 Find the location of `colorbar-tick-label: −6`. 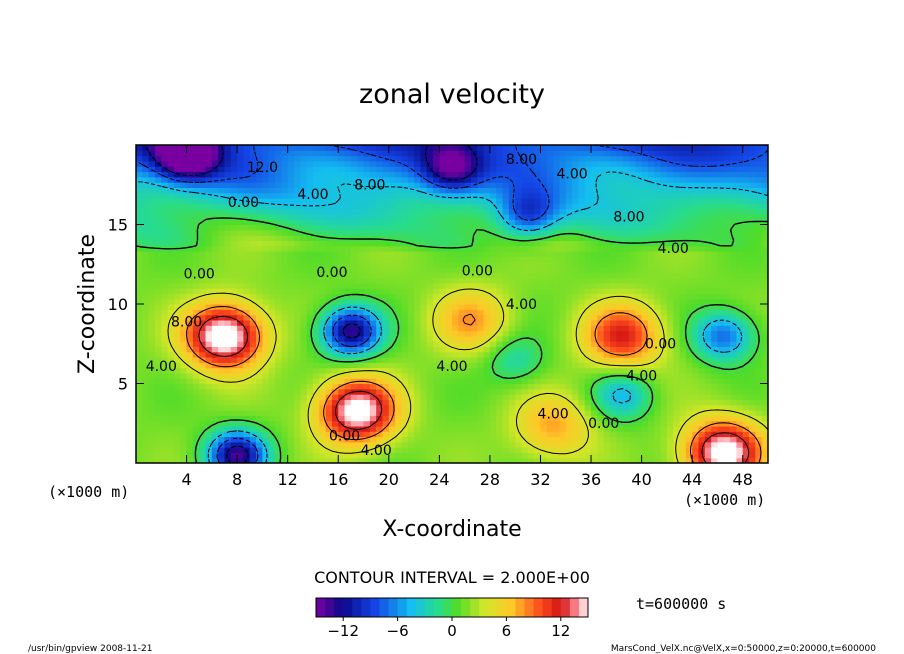

colorbar-tick-label: −6 is located at coordinates (398, 631).